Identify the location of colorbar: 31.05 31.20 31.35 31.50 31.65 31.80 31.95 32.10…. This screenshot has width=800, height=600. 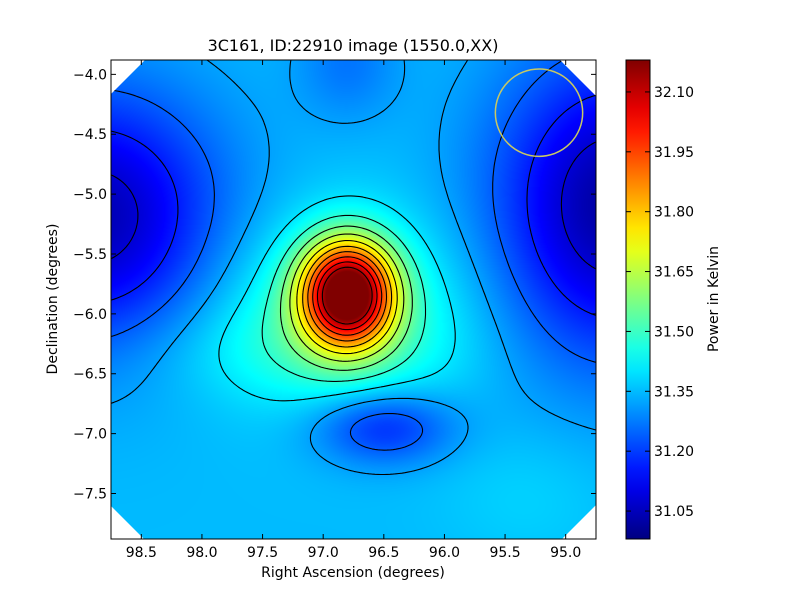
(673, 299).